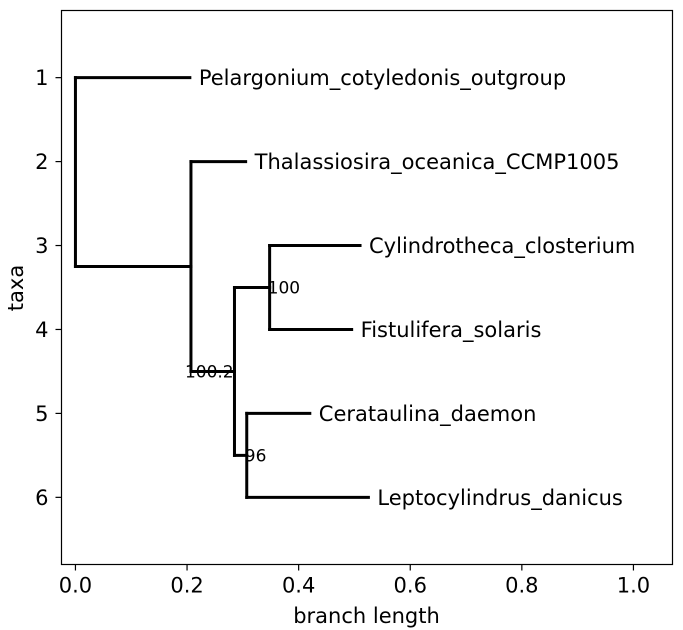 This screenshot has height=630, width=683. What do you see at coordinates (16, 288) in the screenshot?
I see `y-axis-label: taxa` at bounding box center [16, 288].